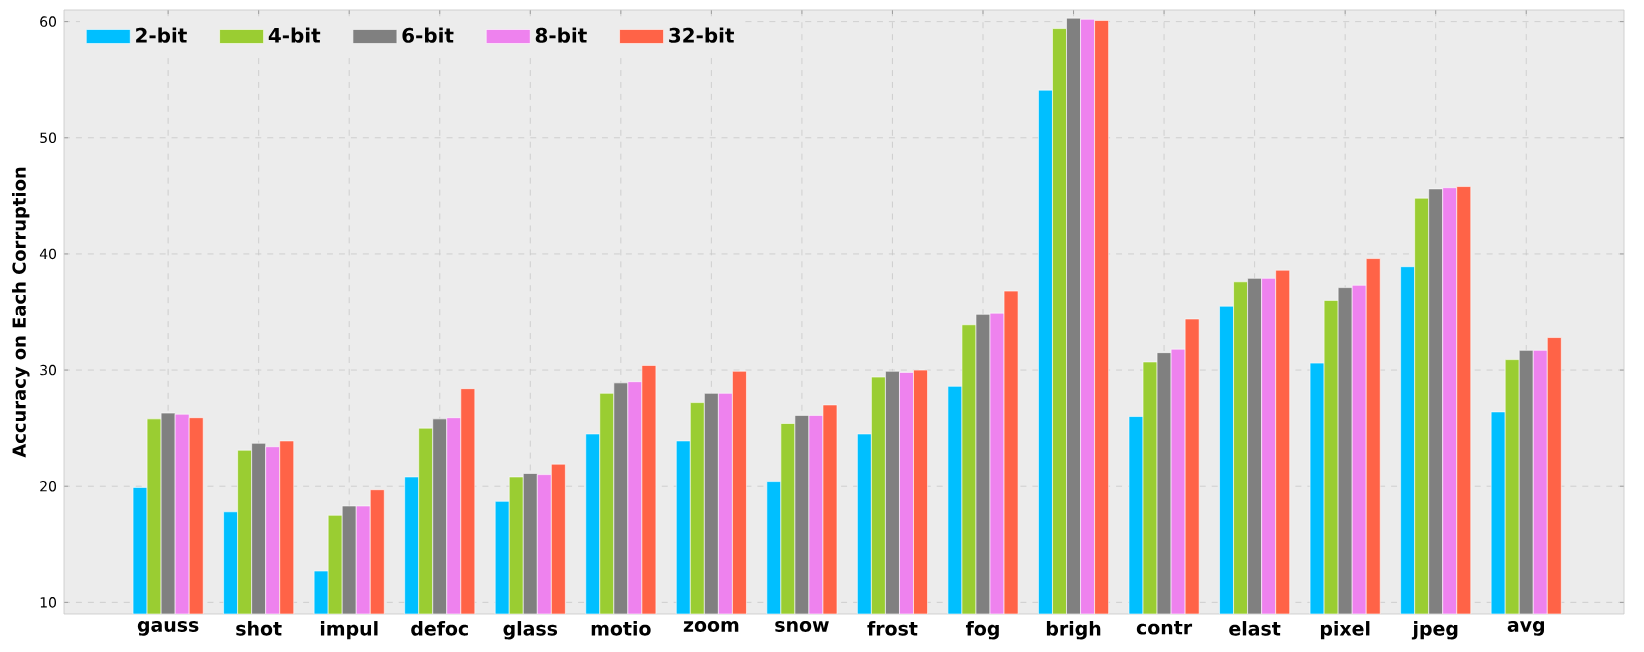 The width and height of the screenshot is (1644, 652). Describe the element at coordinates (621, 628) in the screenshot. I see `x-tick-label: motio` at that location.